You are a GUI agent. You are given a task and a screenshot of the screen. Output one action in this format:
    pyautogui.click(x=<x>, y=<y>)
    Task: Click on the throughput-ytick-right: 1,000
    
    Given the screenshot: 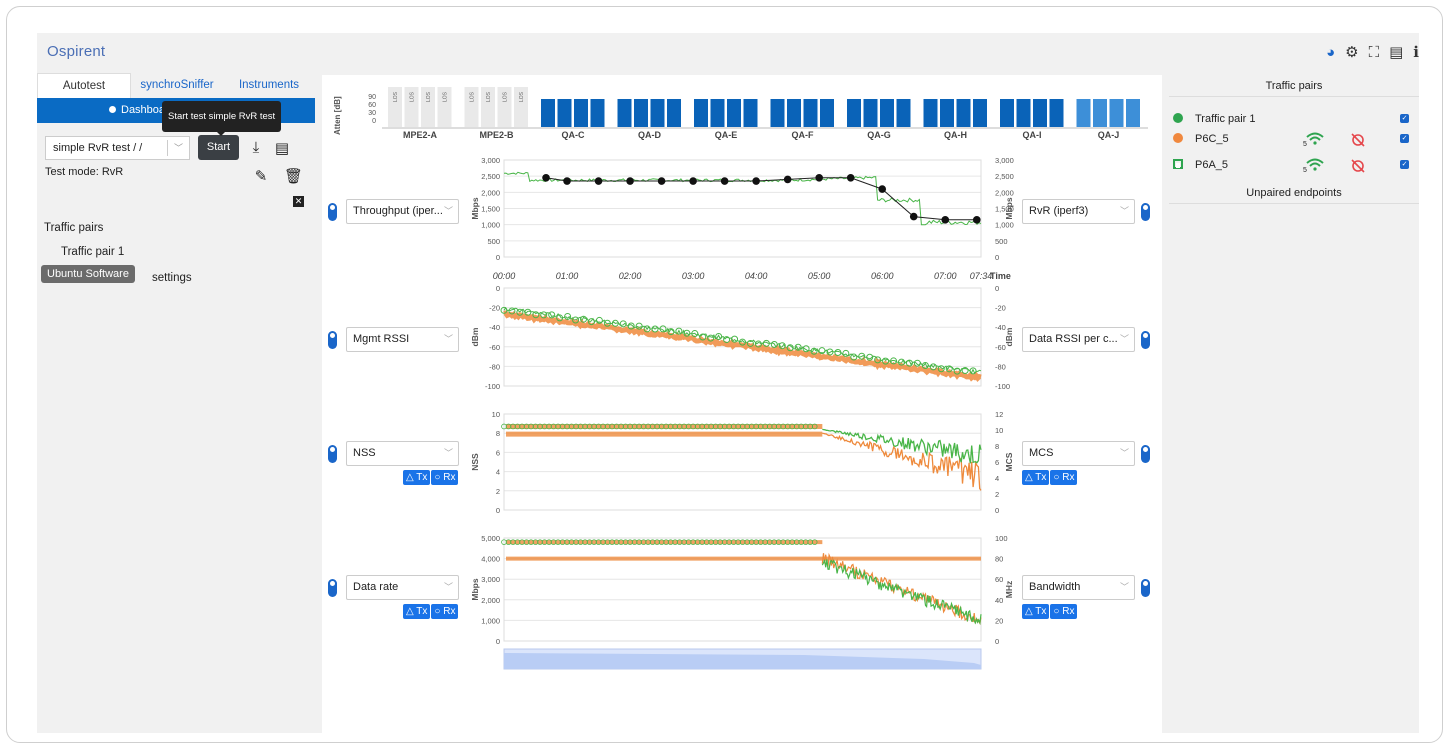 What is the action you would take?
    pyautogui.click(x=1004, y=225)
    